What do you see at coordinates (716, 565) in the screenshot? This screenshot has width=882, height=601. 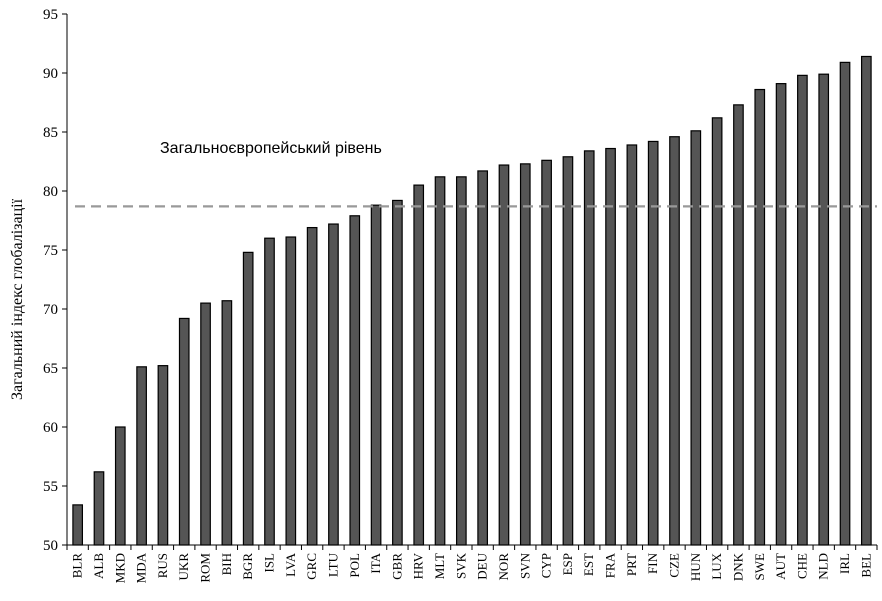 I see `x-tick-label: LUX` at bounding box center [716, 565].